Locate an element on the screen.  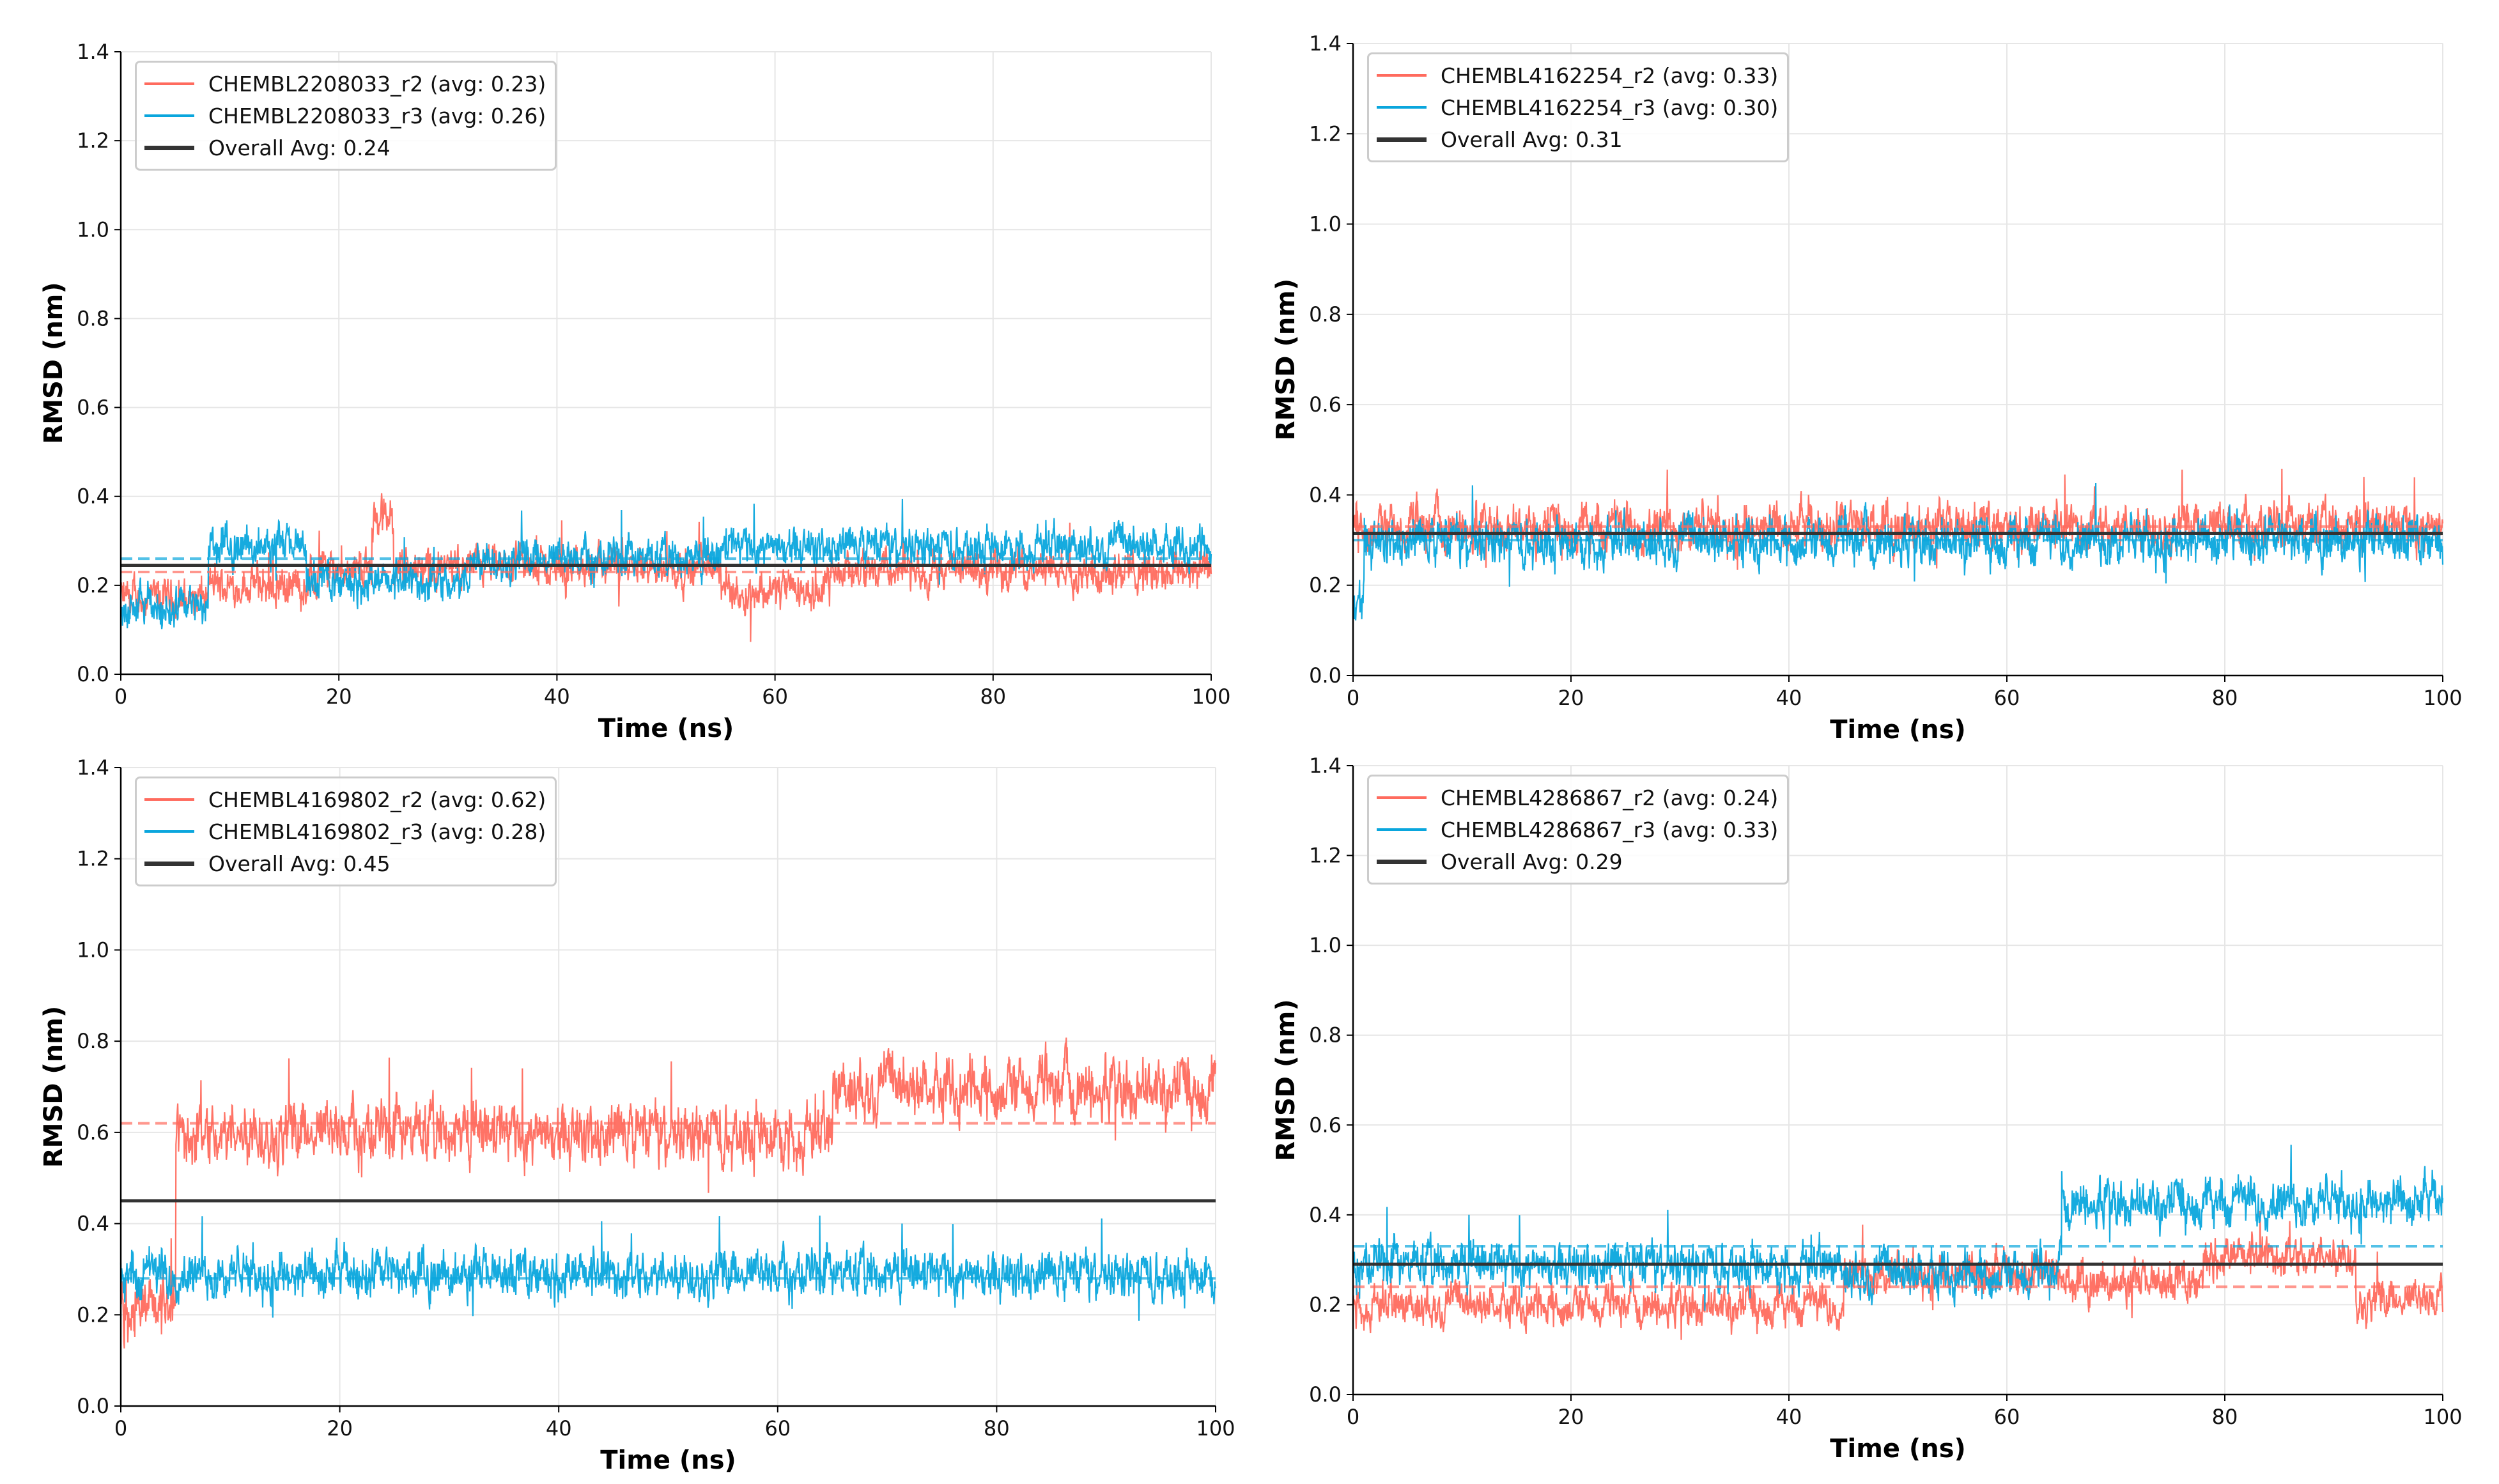
legend-label: CHEMBL4162254_r2 (avg: 0.33) is located at coordinates (1610, 75).